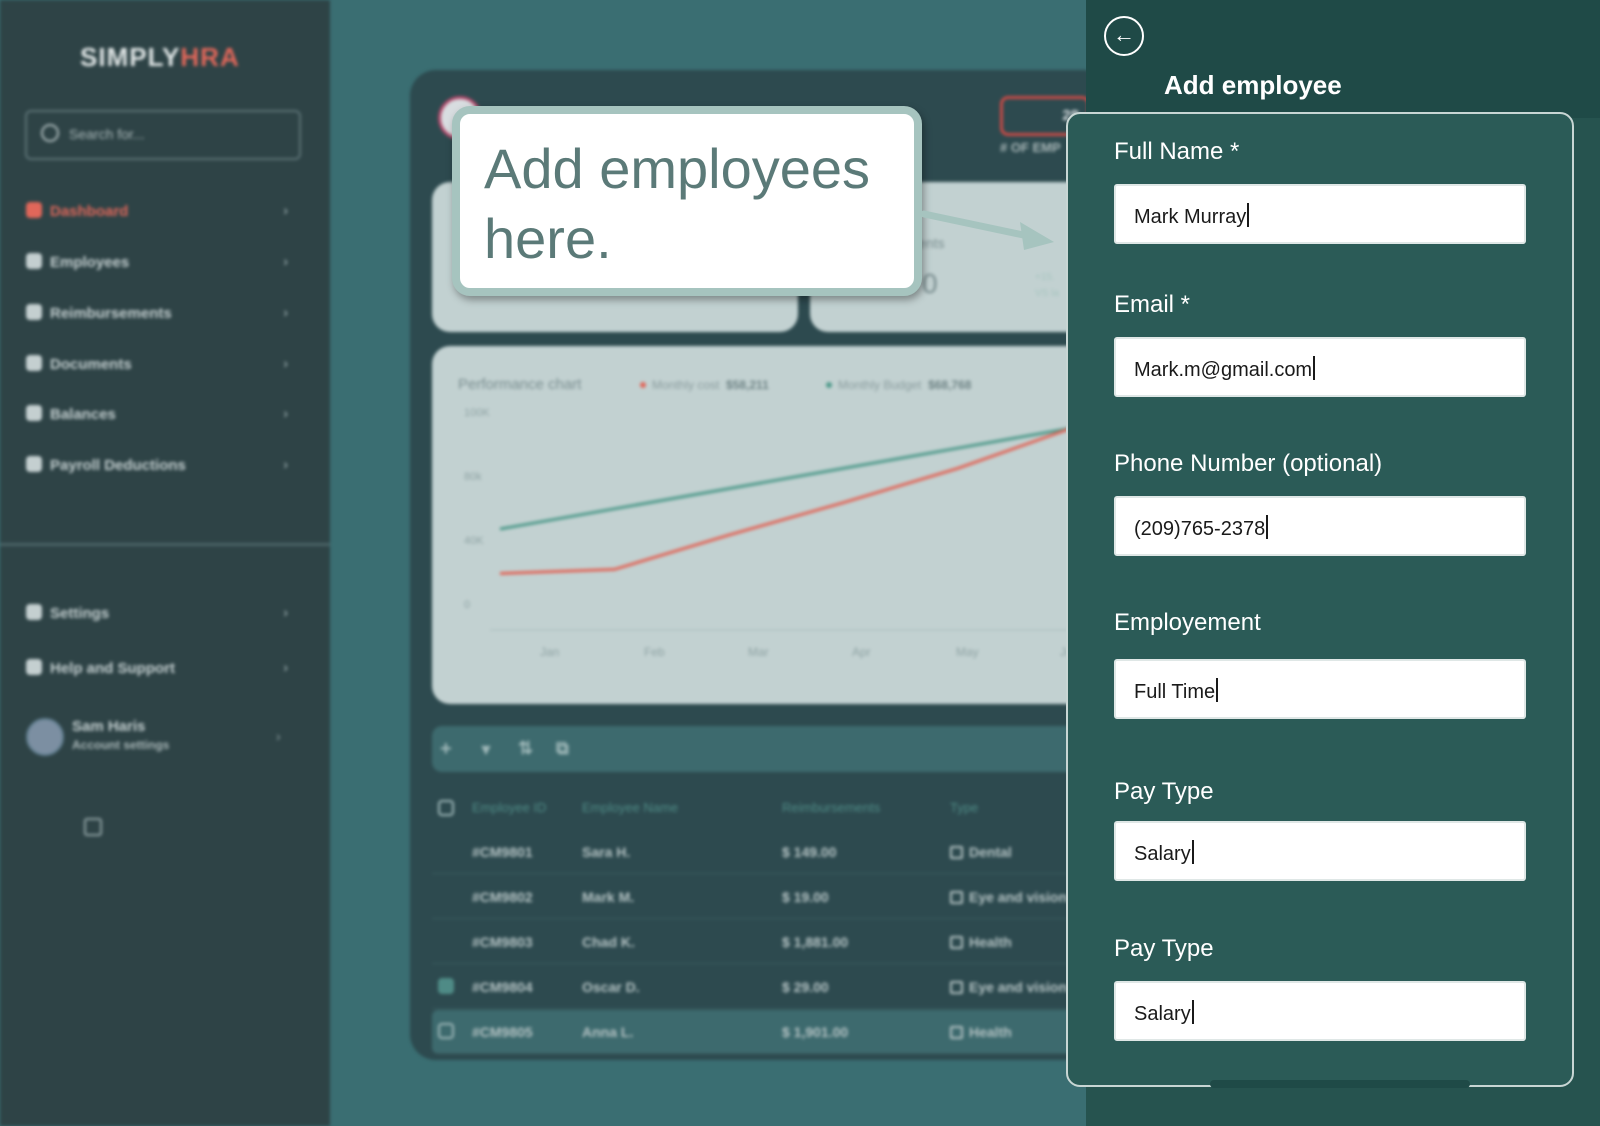 The image size is (1600, 1126). I want to click on legend-monthly-cost: Monthly cost $58,211, so click(704, 385).